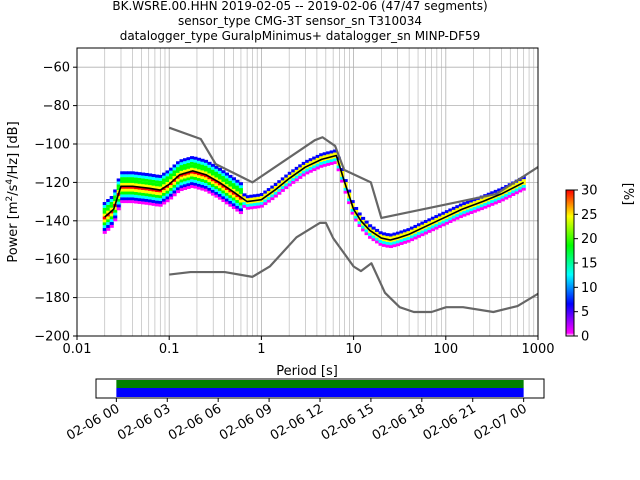 The height and width of the screenshot is (480, 640). What do you see at coordinates (300, 21) in the screenshot?
I see `plot-title-line-2: sensor_type CMG-3T sensor_sn T310034` at bounding box center [300, 21].